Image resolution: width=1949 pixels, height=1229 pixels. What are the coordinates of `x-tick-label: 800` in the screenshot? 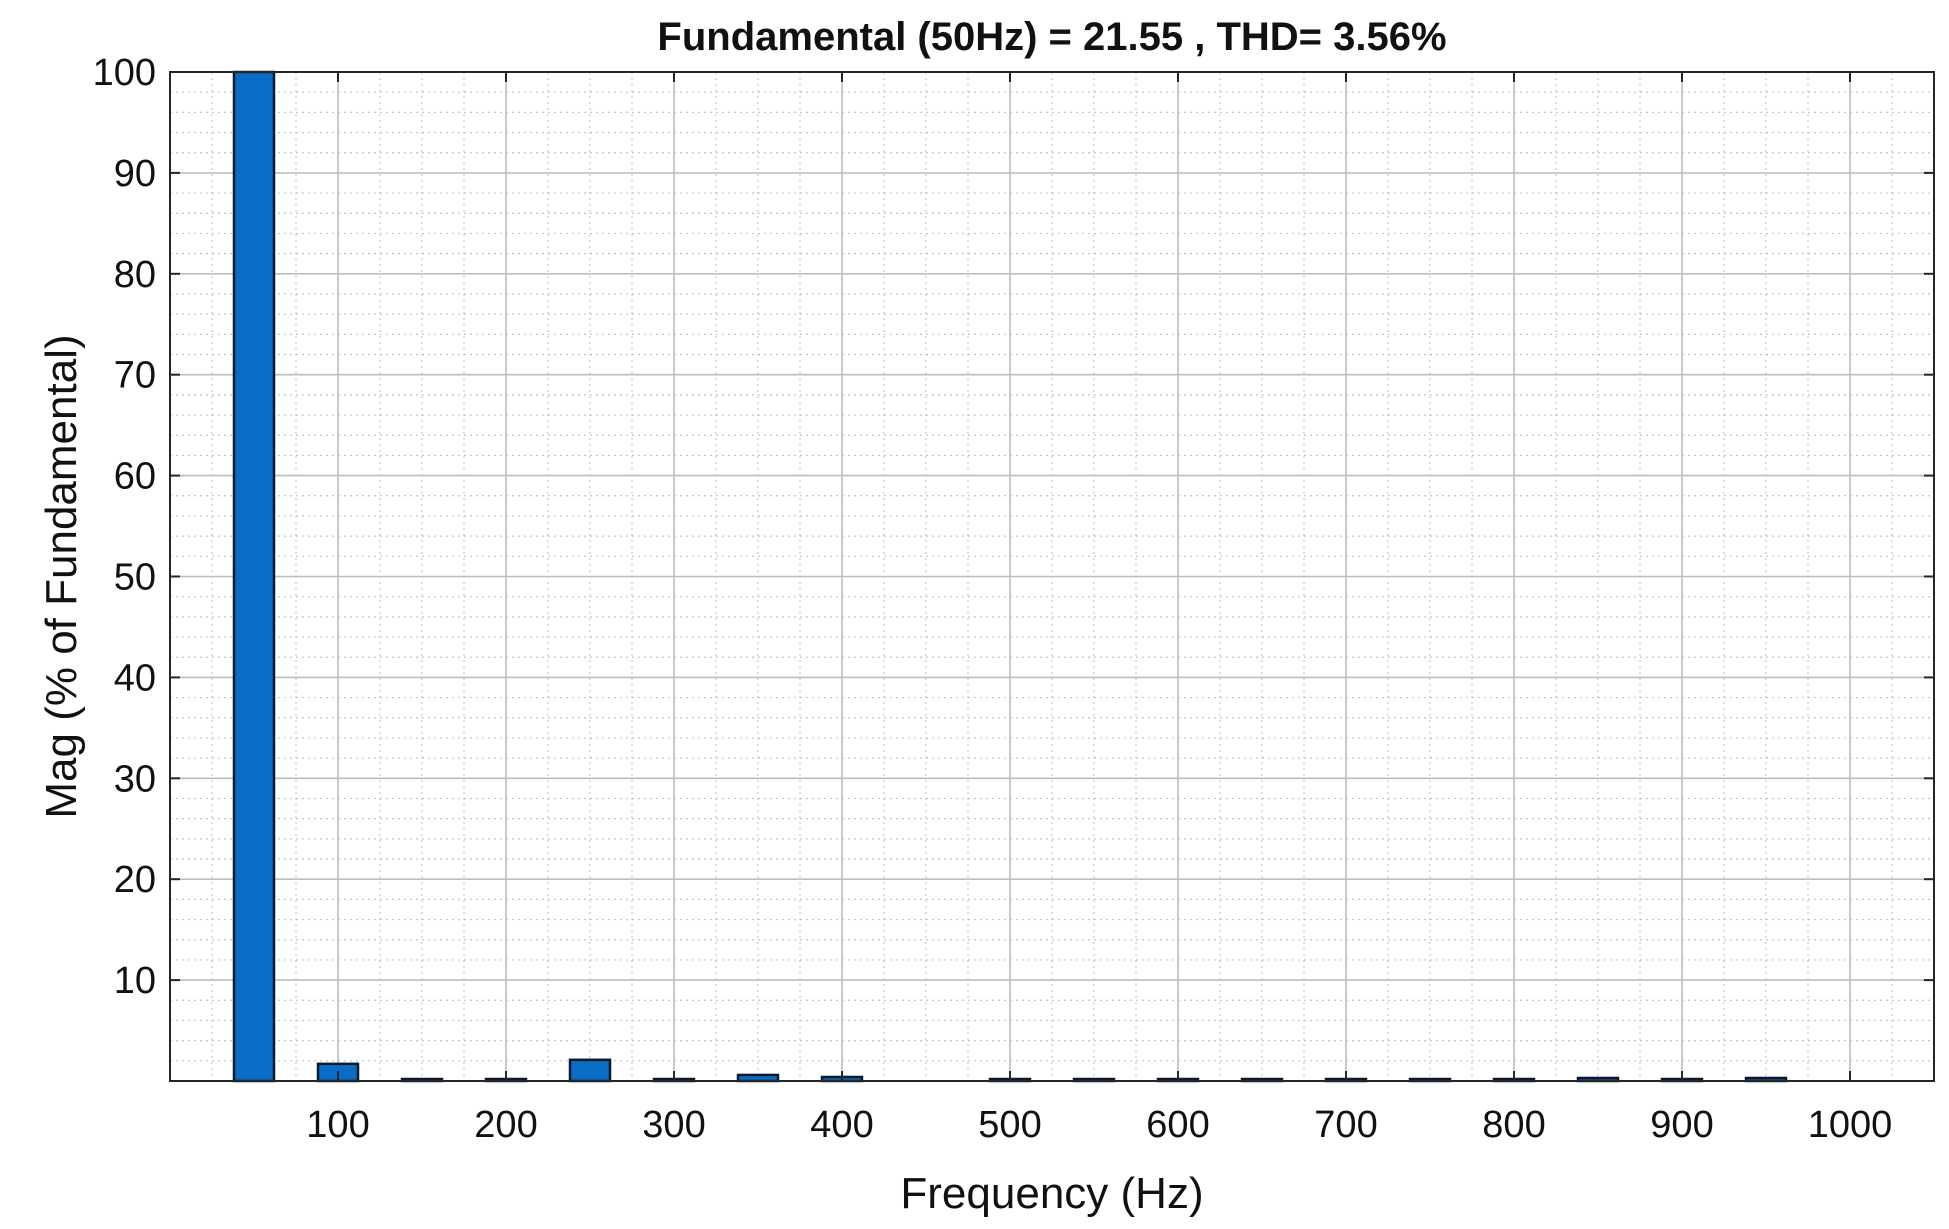 It's located at (1513, 1125).